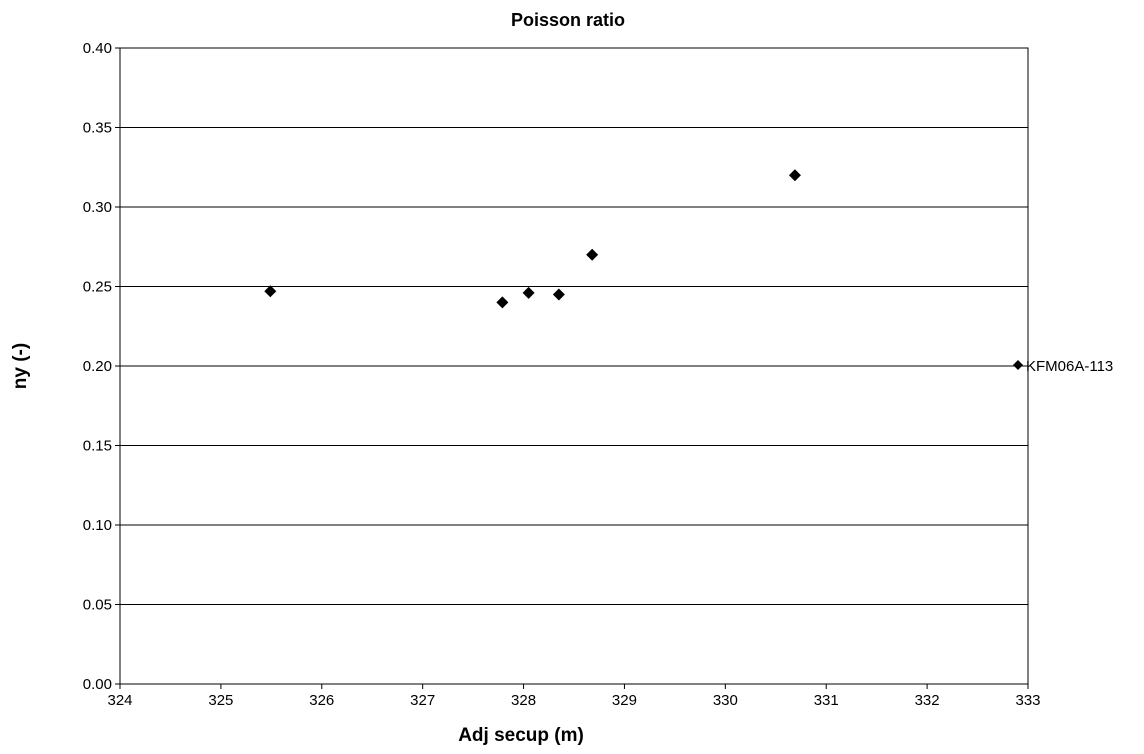 Image resolution: width=1144 pixels, height=754 pixels. I want to click on x-tick-label: 333, so click(1027, 700).